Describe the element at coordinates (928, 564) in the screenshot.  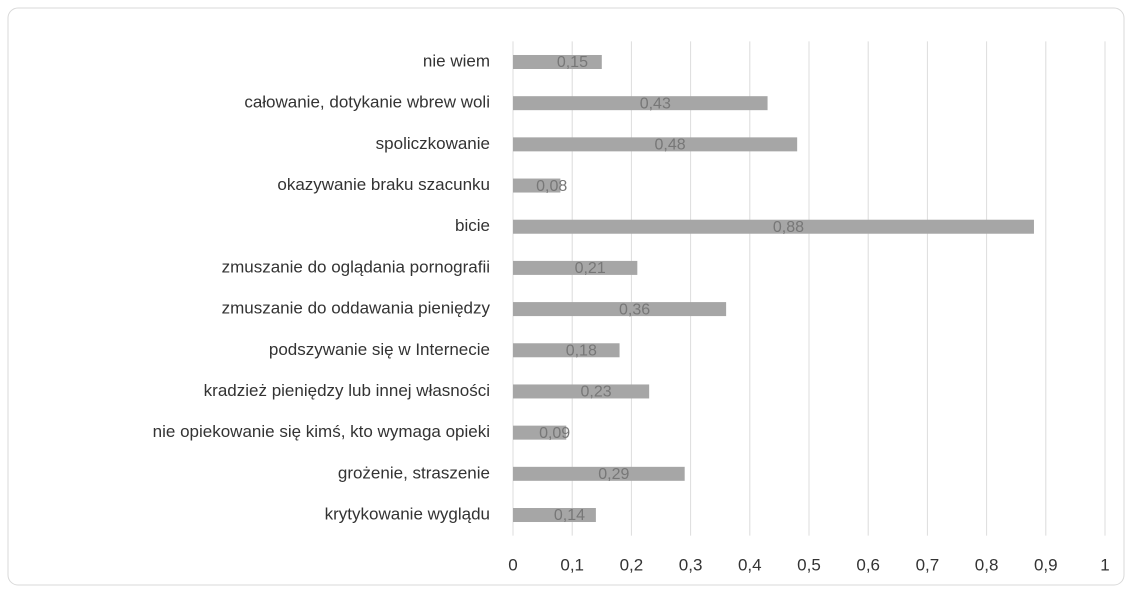
I see `x-tick-label: 0,7` at that location.